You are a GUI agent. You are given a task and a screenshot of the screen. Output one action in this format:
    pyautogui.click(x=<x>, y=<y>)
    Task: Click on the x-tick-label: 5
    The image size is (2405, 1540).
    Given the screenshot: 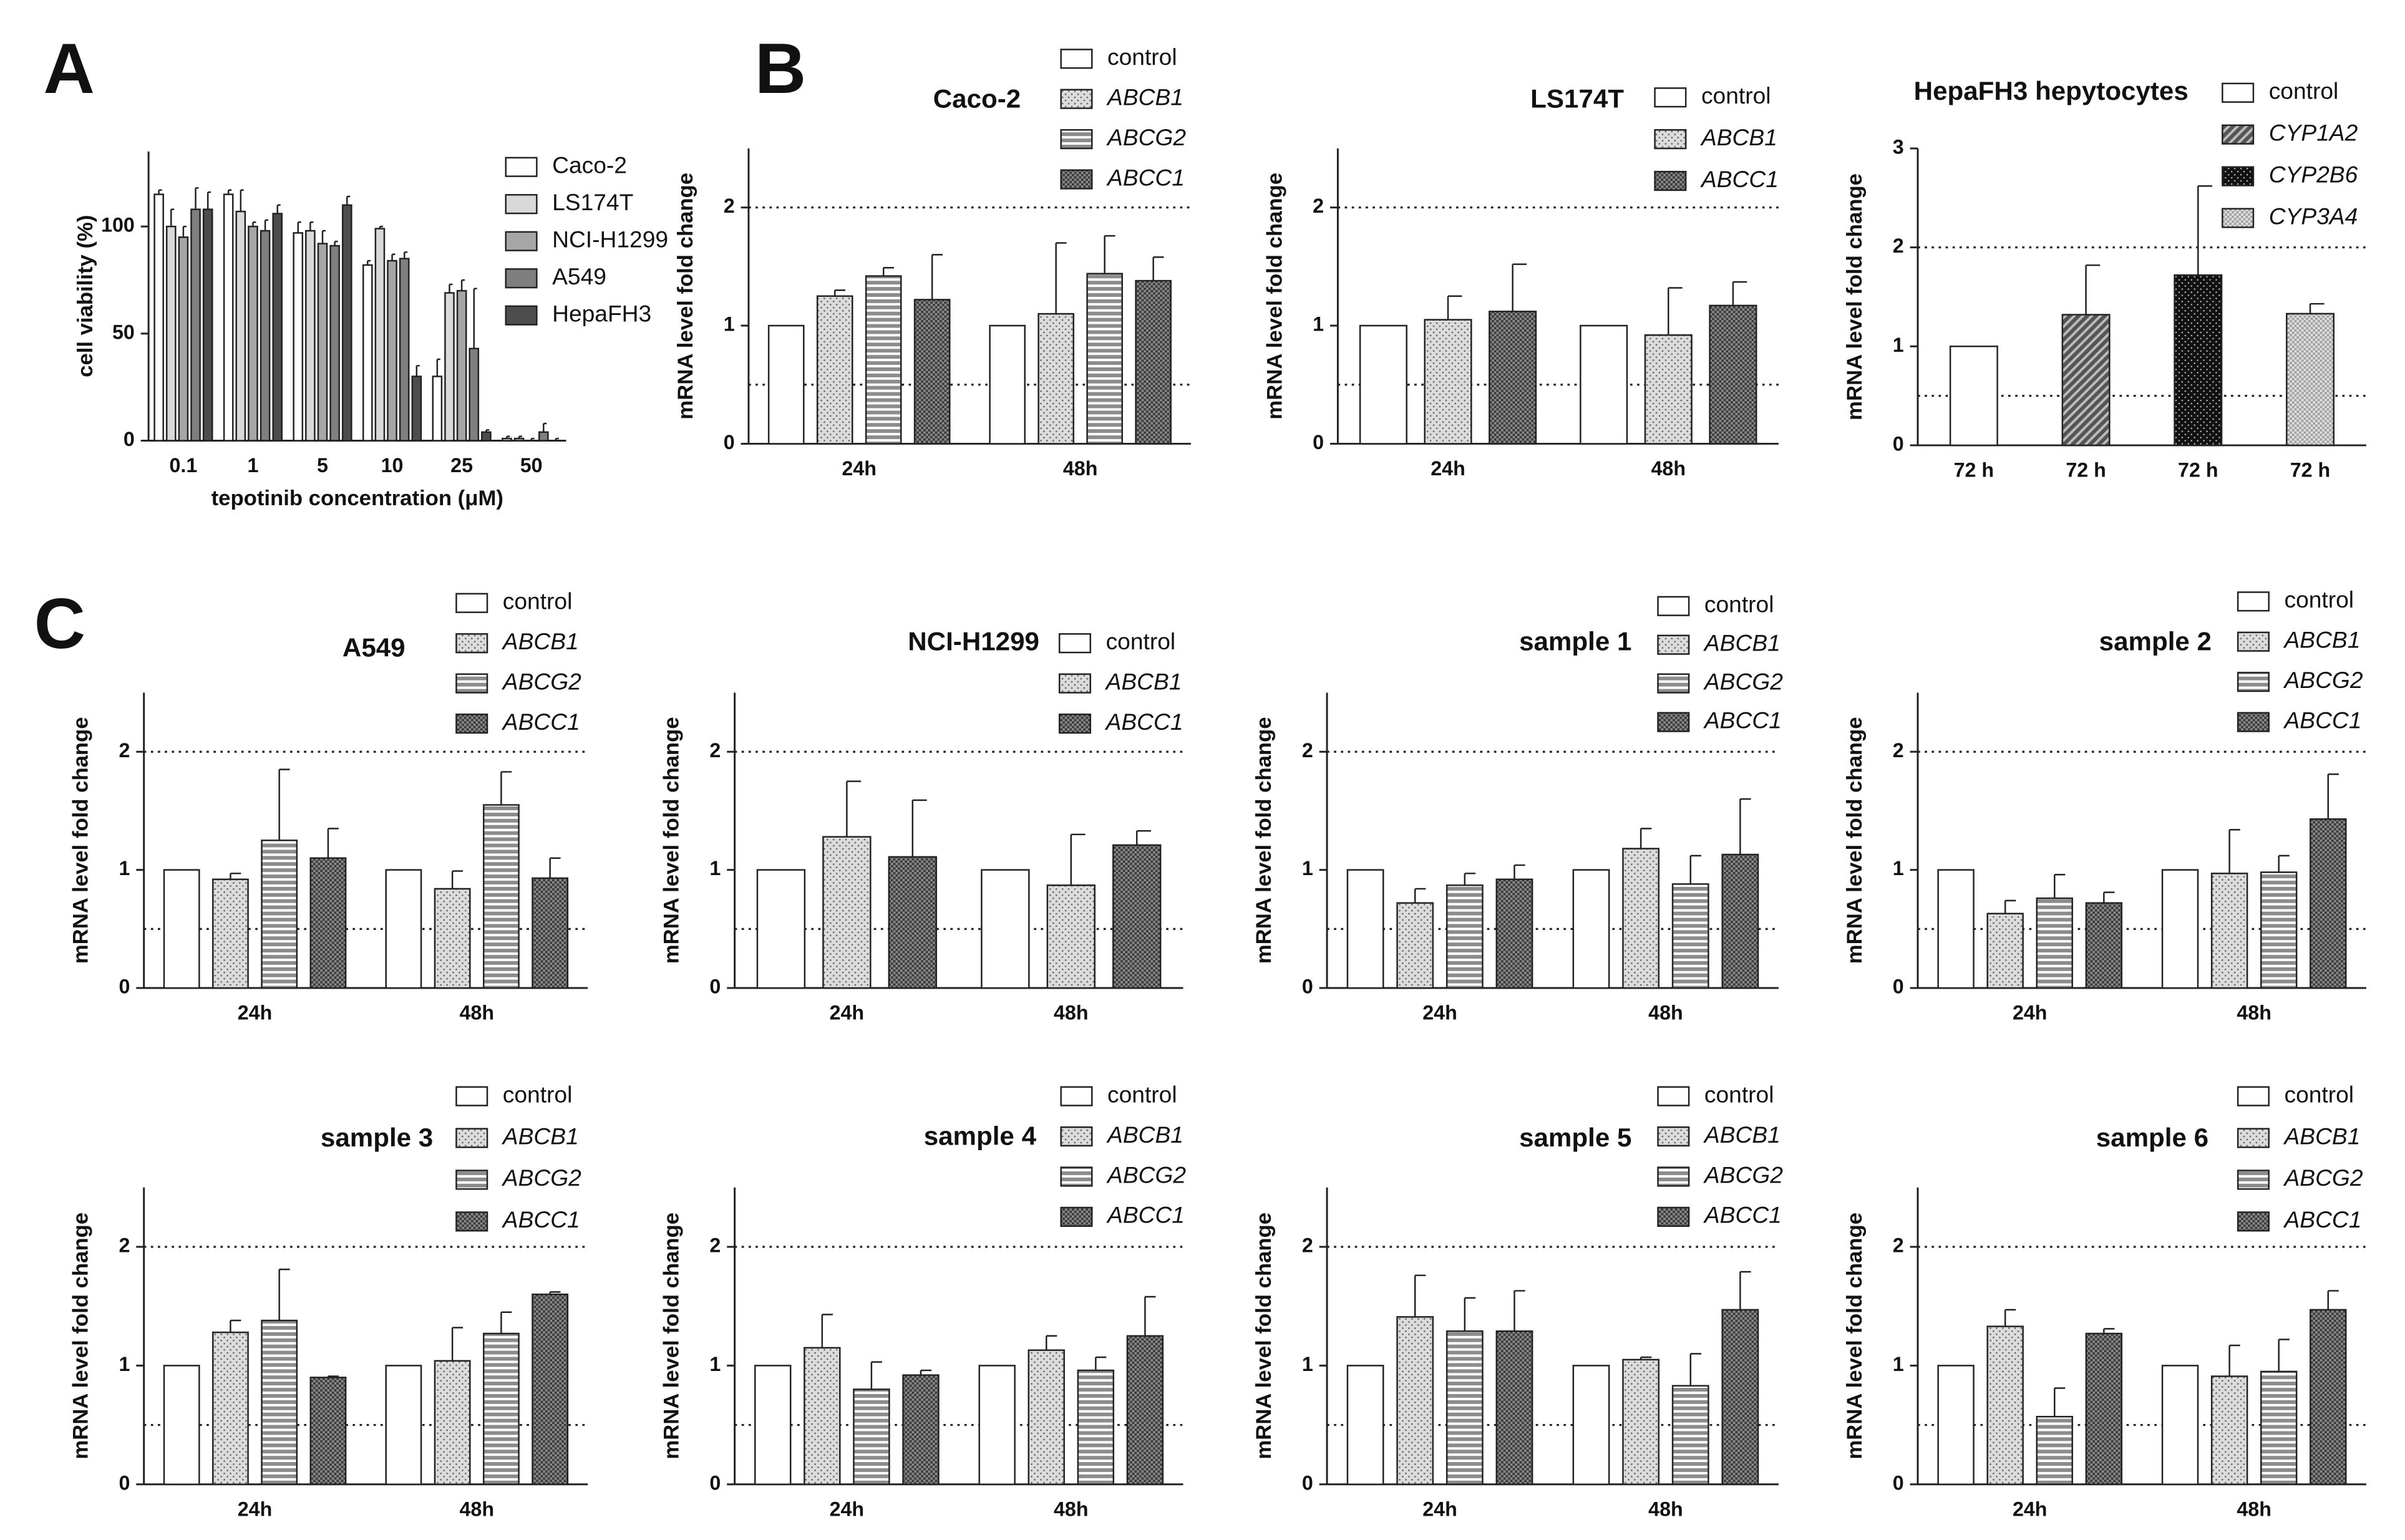 What is the action you would take?
    pyautogui.click(x=322, y=465)
    